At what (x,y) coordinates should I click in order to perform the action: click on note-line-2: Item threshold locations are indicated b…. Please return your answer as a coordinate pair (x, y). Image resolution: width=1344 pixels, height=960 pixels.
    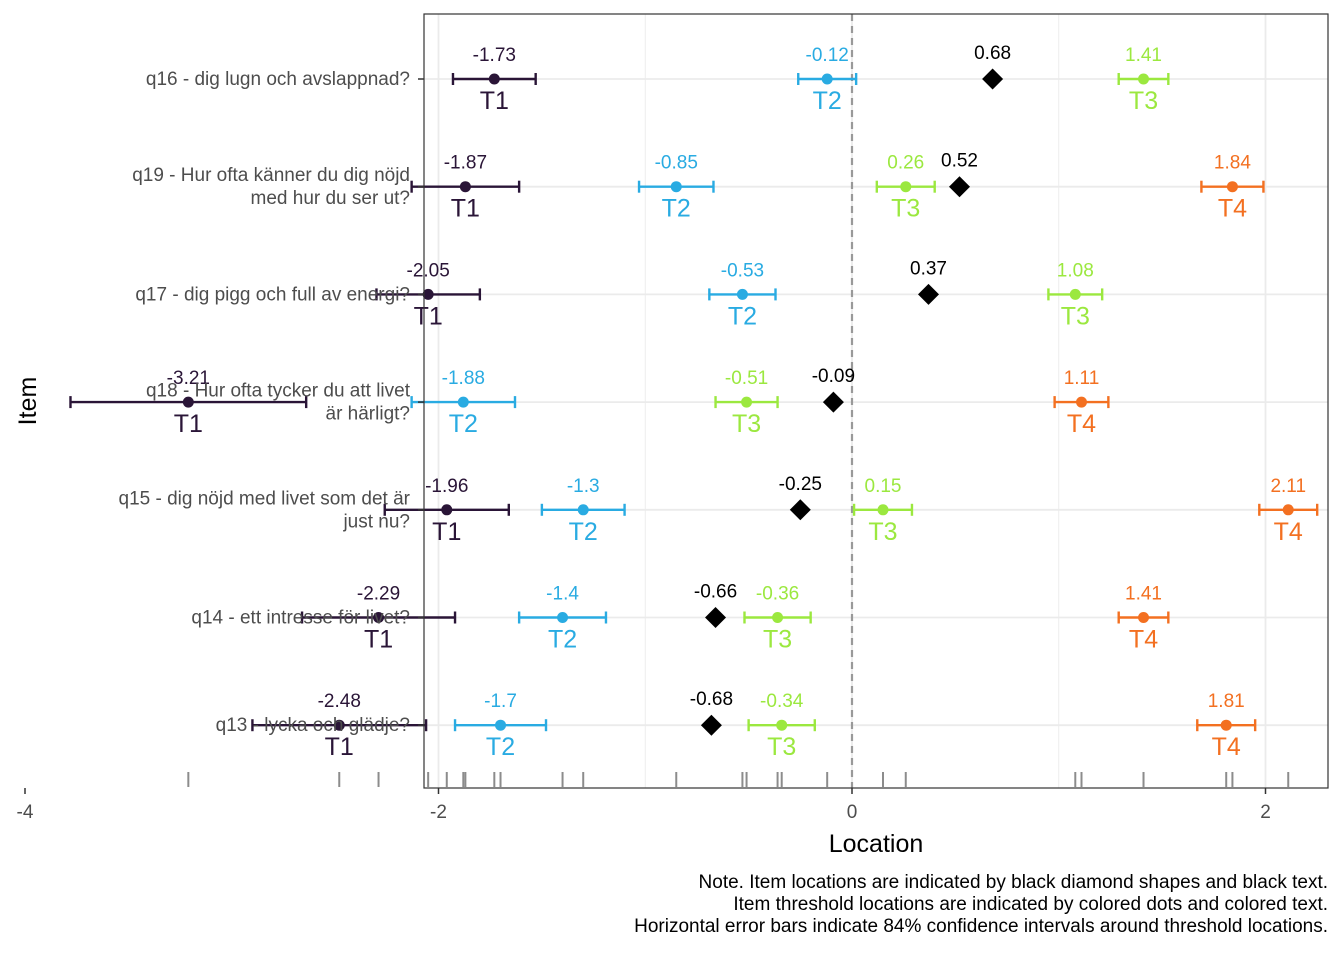
    Looking at the image, I should click on (1030, 904).